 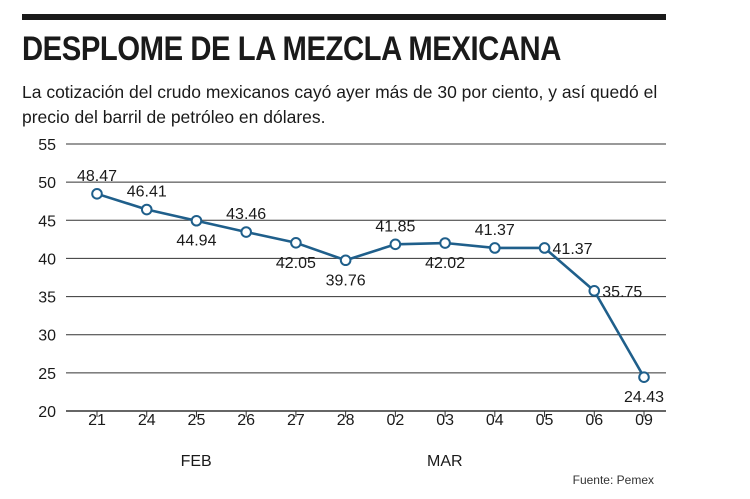 What do you see at coordinates (147, 420) in the screenshot?
I see `x-tick-label: 24` at bounding box center [147, 420].